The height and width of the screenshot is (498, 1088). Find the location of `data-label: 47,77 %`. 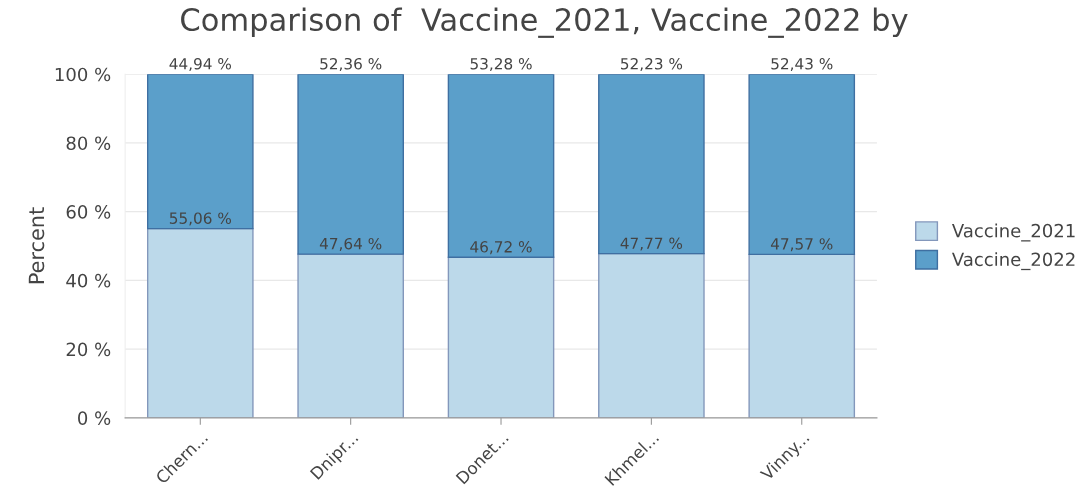

data-label: 47,77 % is located at coordinates (651, 244).